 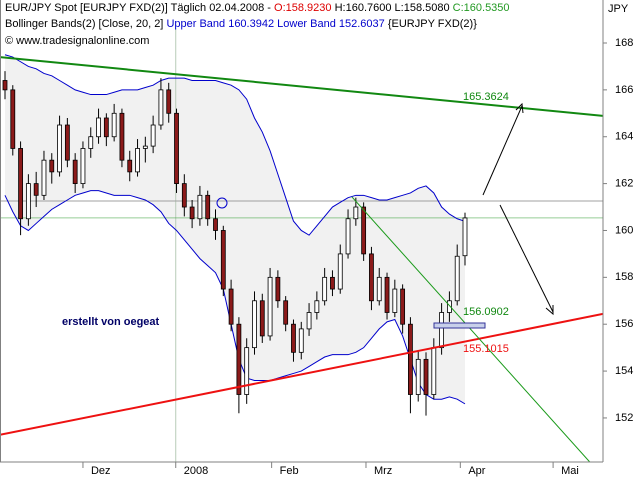 What do you see at coordinates (624, 43) in the screenshot?
I see `y-tick-label: 168` at bounding box center [624, 43].